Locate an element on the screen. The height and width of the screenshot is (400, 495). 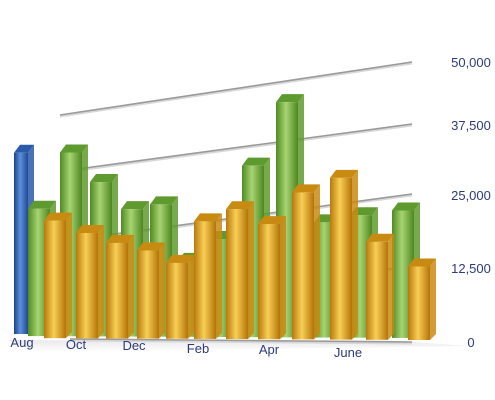
x-category-label: Oct is located at coordinates (76, 344).